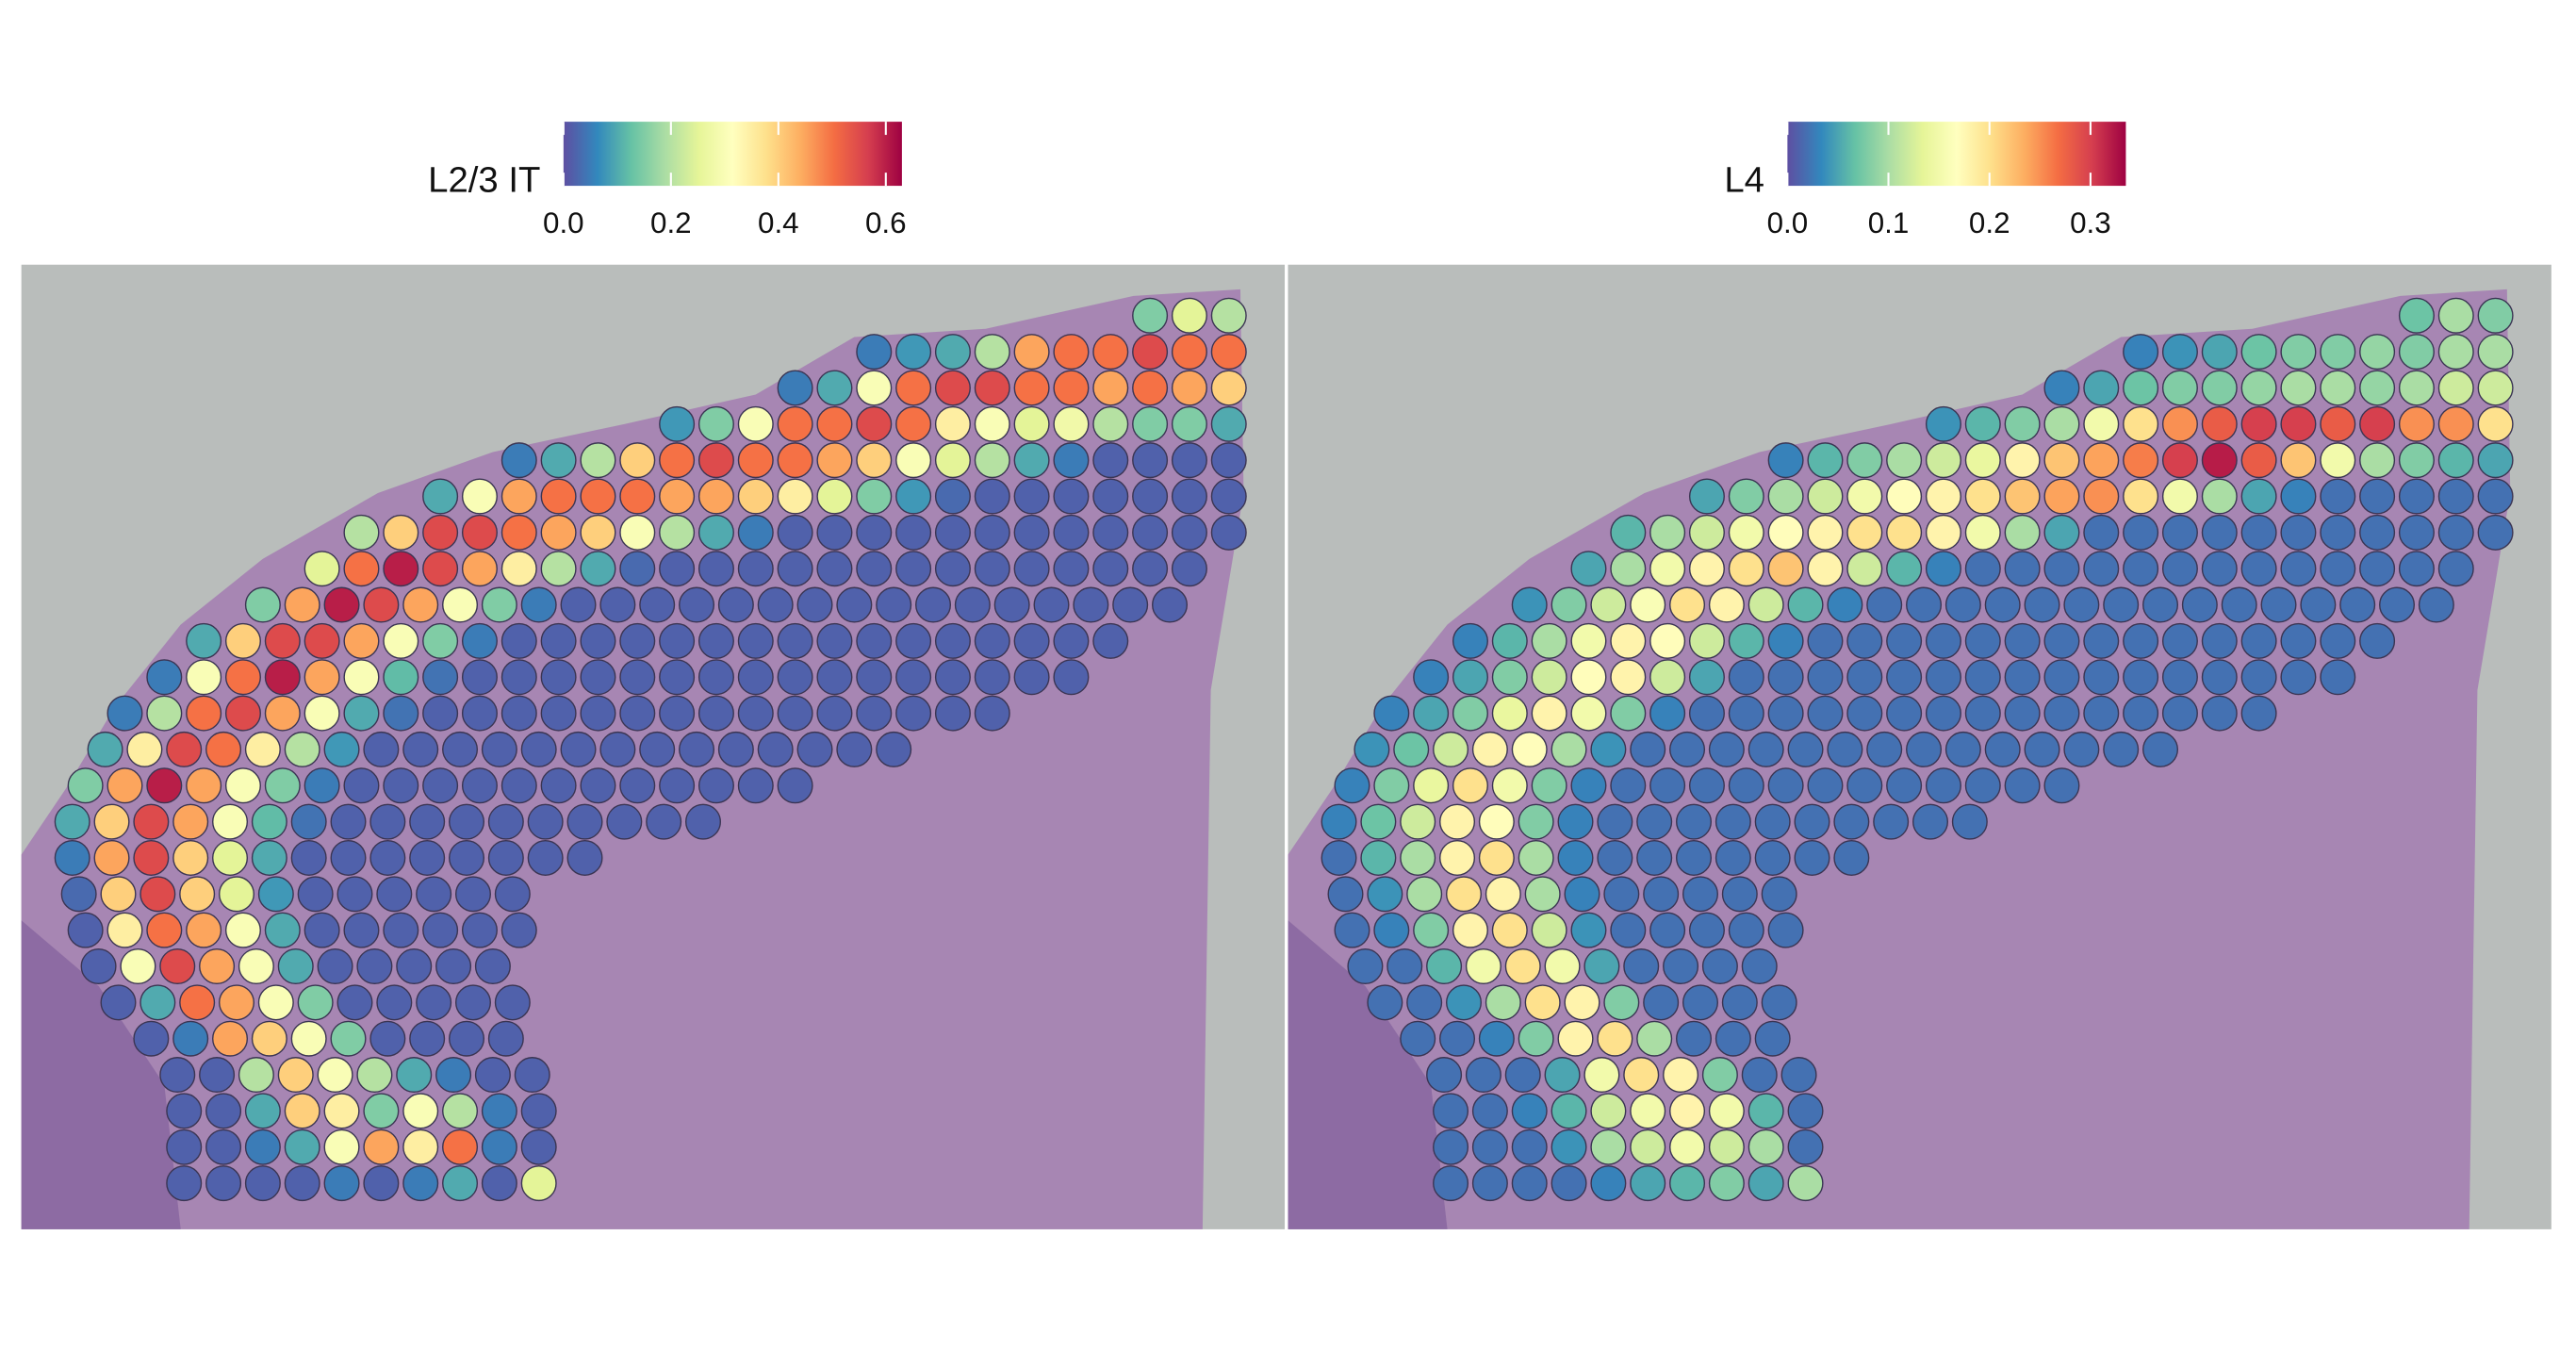 Image resolution: width=2576 pixels, height=1351 pixels. What do you see at coordinates (671, 223) in the screenshot?
I see `colorbar-tick-label: 0.2` at bounding box center [671, 223].